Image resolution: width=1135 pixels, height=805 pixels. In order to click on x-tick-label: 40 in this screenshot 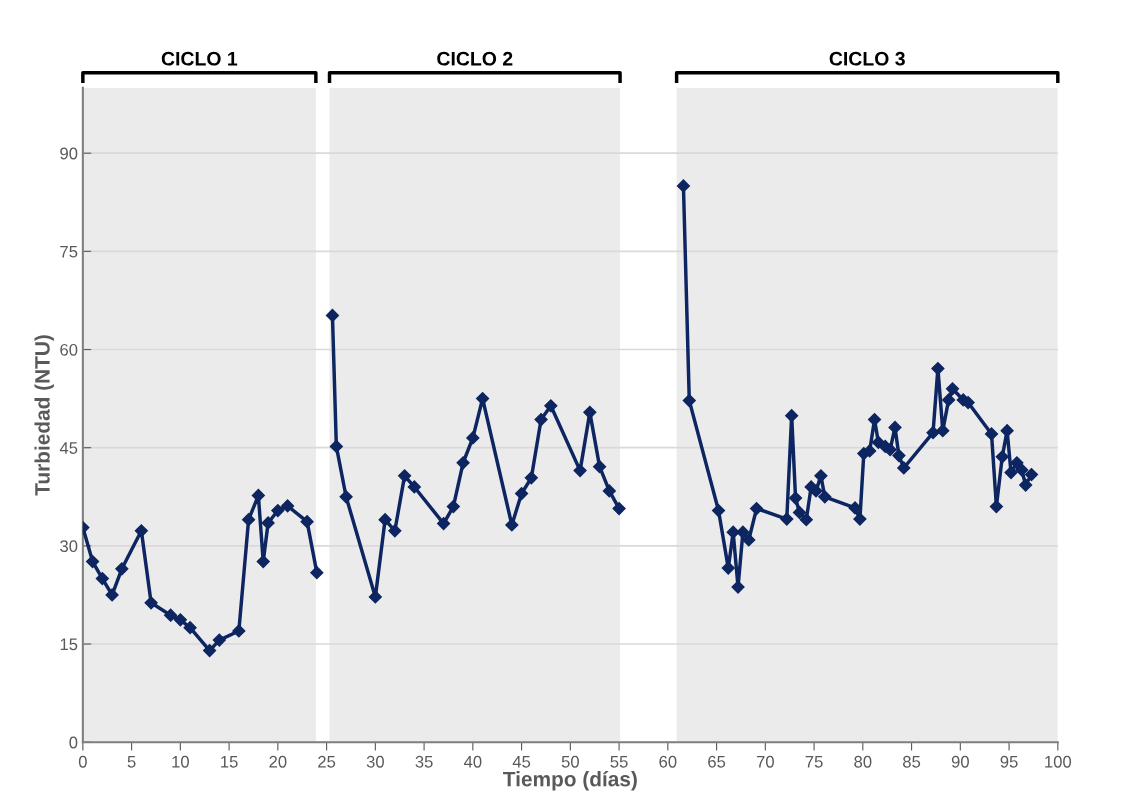, I will do `click(472, 761)`.